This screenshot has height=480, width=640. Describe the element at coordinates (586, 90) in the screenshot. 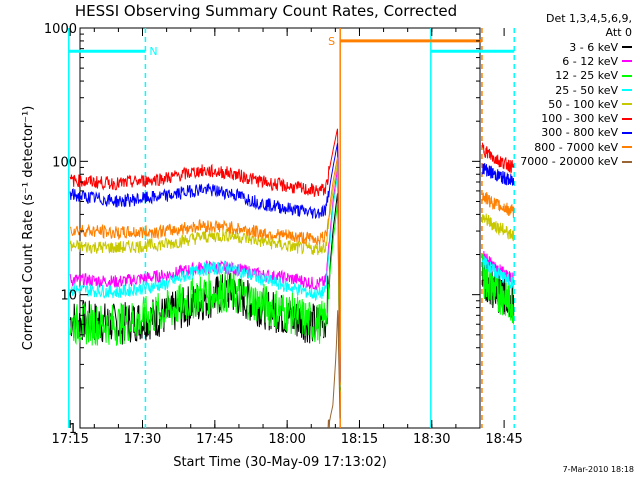

I see `legend-label: 25 - 50 keV` at that location.